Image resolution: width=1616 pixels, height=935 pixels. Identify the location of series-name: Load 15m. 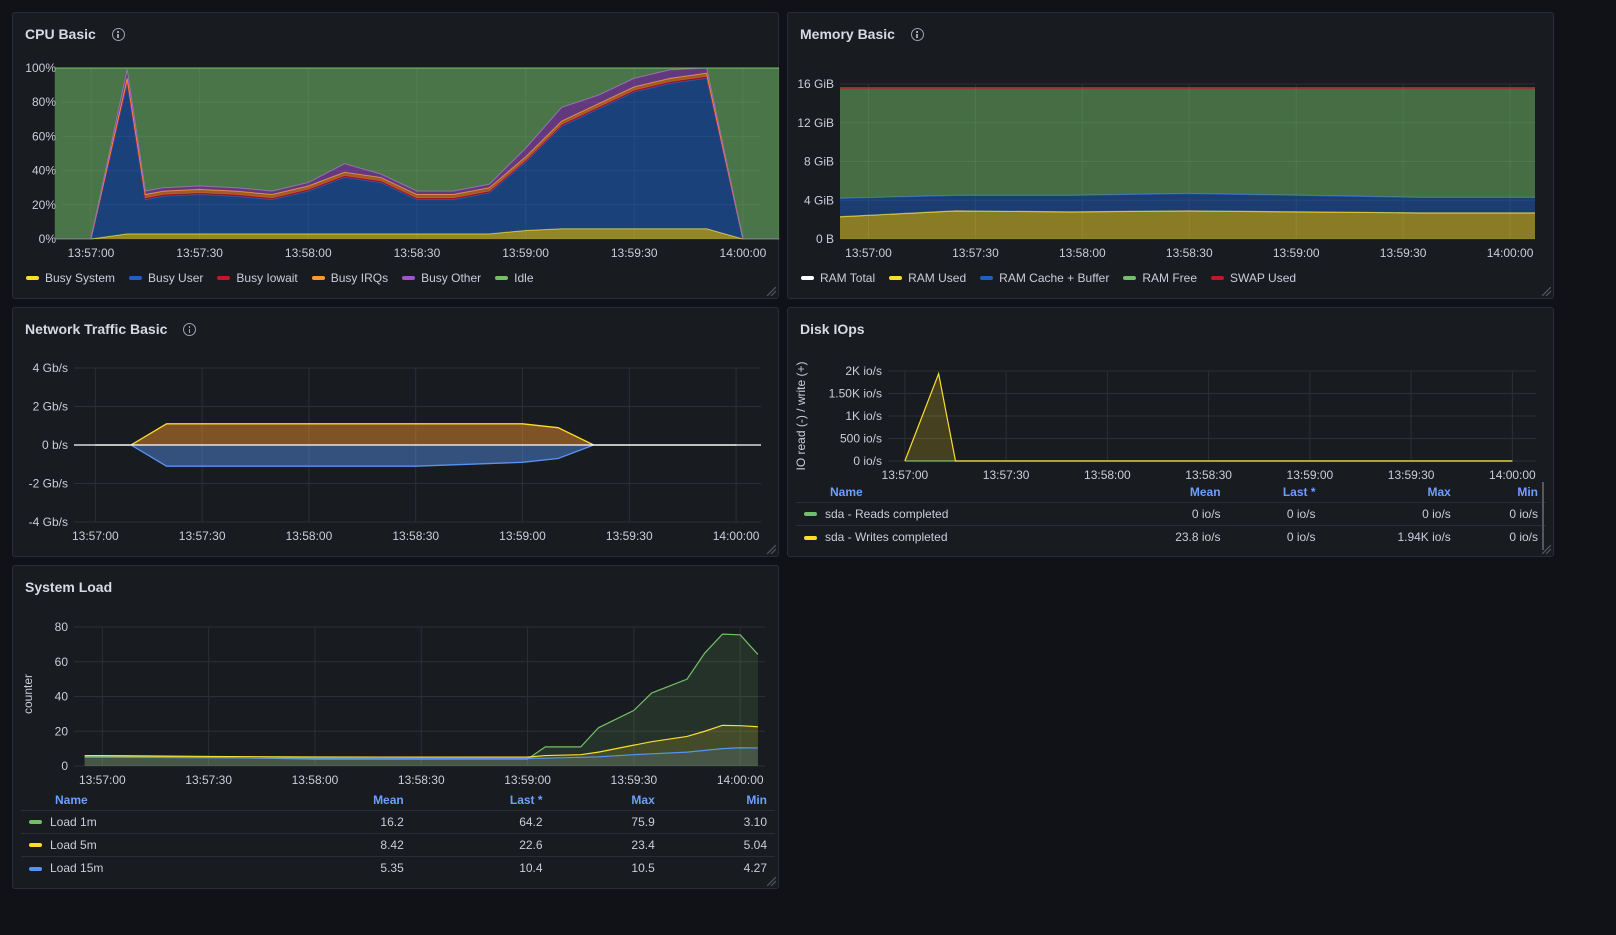
(150, 867).